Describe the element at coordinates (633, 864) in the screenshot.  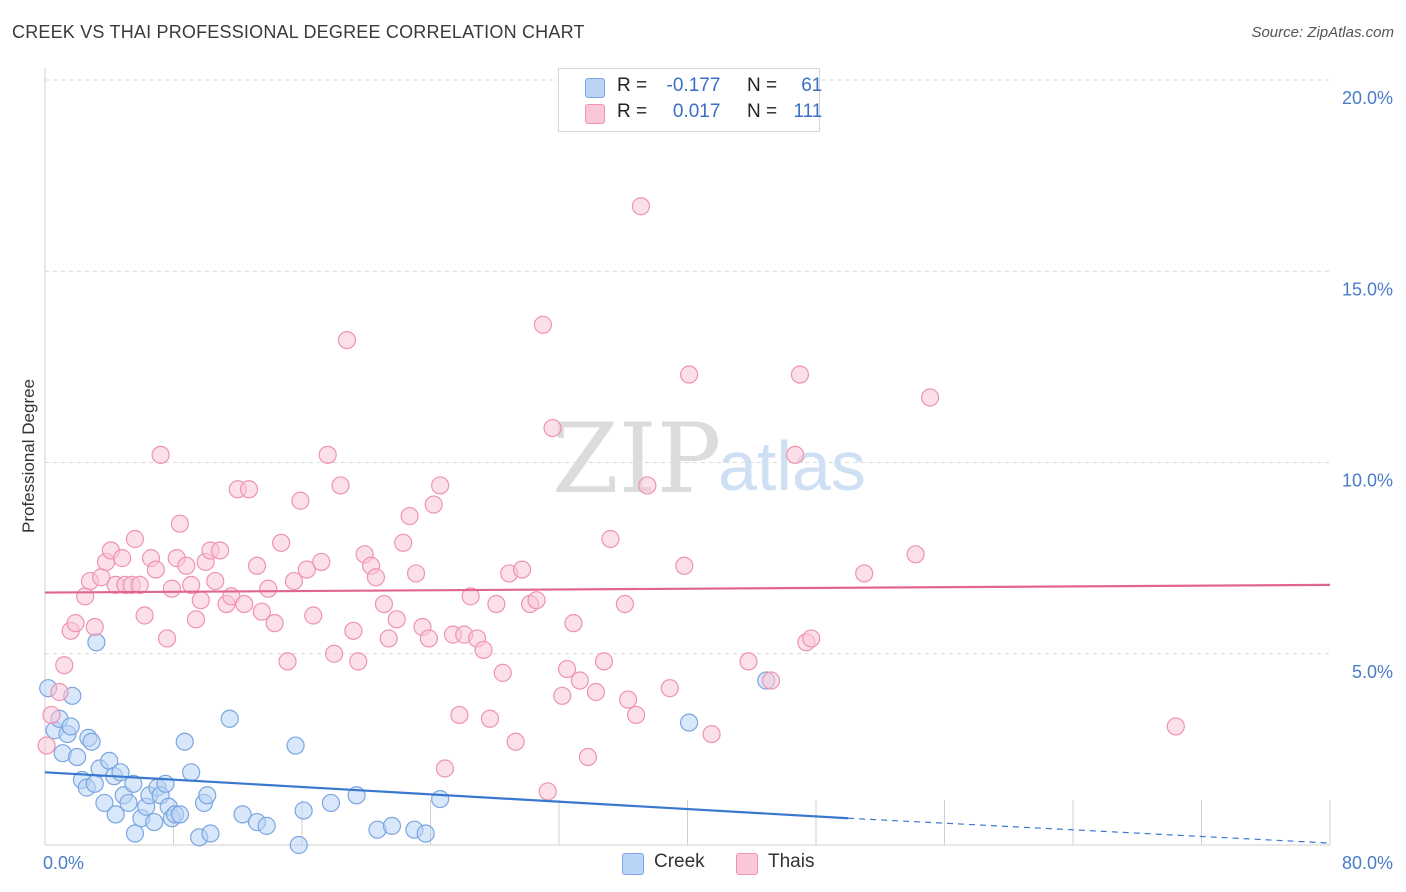
I see `bottom-legend-swatch-creek` at that location.